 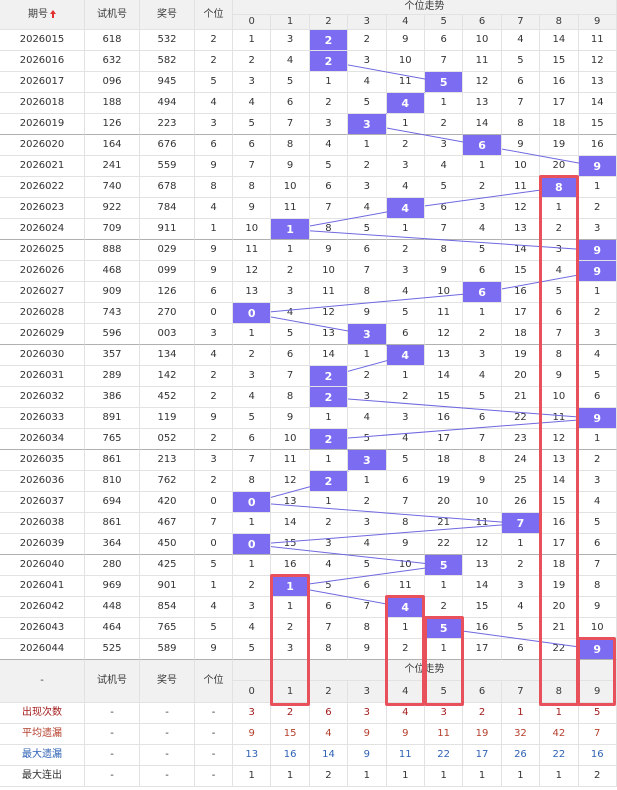 I want to click on trend-miss-cell: 18, so click(x=559, y=124).